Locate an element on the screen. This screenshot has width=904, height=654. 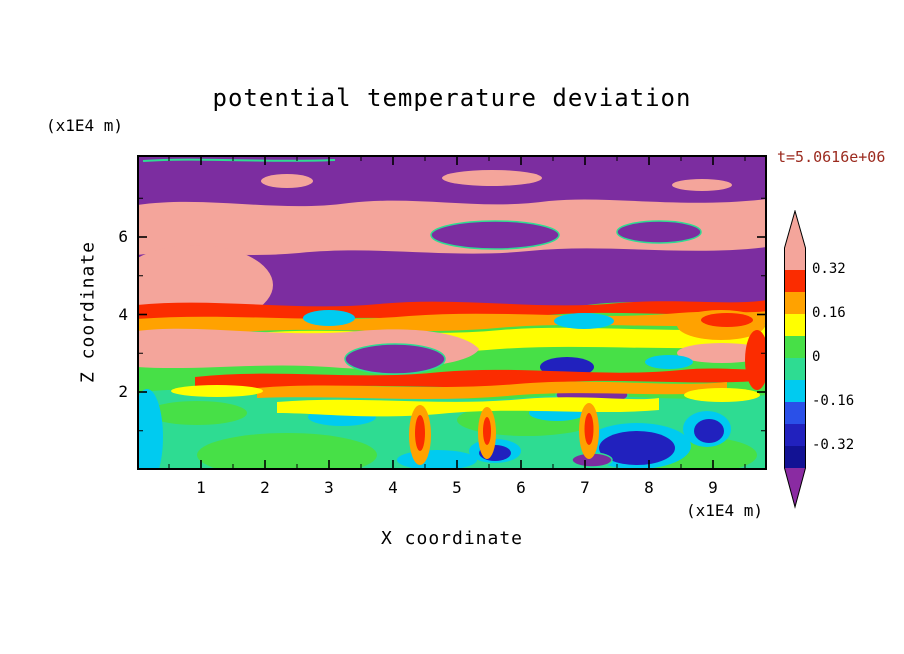
x-tick-label: 5 is located at coordinates (457, 487).